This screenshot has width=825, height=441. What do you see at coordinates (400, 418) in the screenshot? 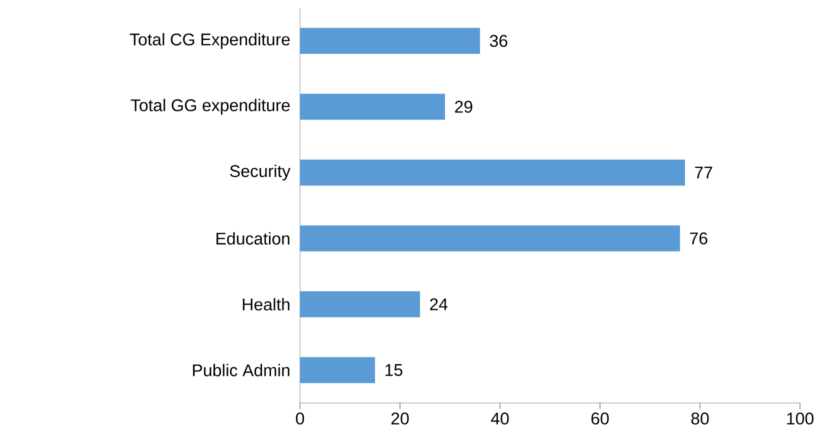
I see `x-tick-label: 20` at bounding box center [400, 418].